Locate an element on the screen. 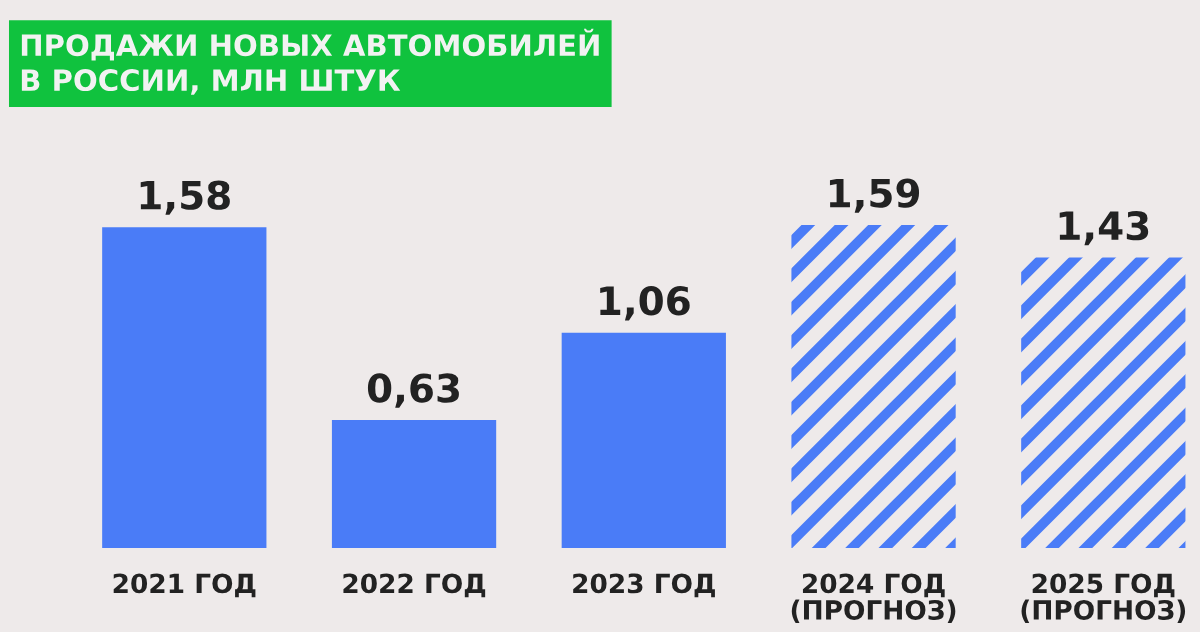 The image size is (1200, 632). chart-title: ПРОДАЖИ НОВЫХ АВТОМОБИЛЕЙ В РОССИИ, МЛН ШТУК is located at coordinates (310, 61).